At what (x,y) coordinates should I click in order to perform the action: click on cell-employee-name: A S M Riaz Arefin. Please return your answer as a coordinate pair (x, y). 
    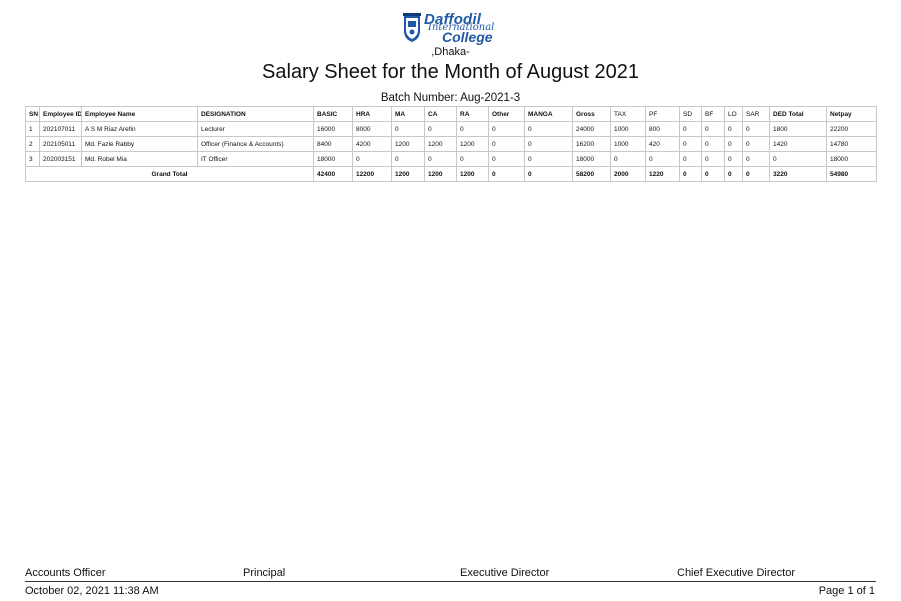
    Looking at the image, I should click on (139, 129).